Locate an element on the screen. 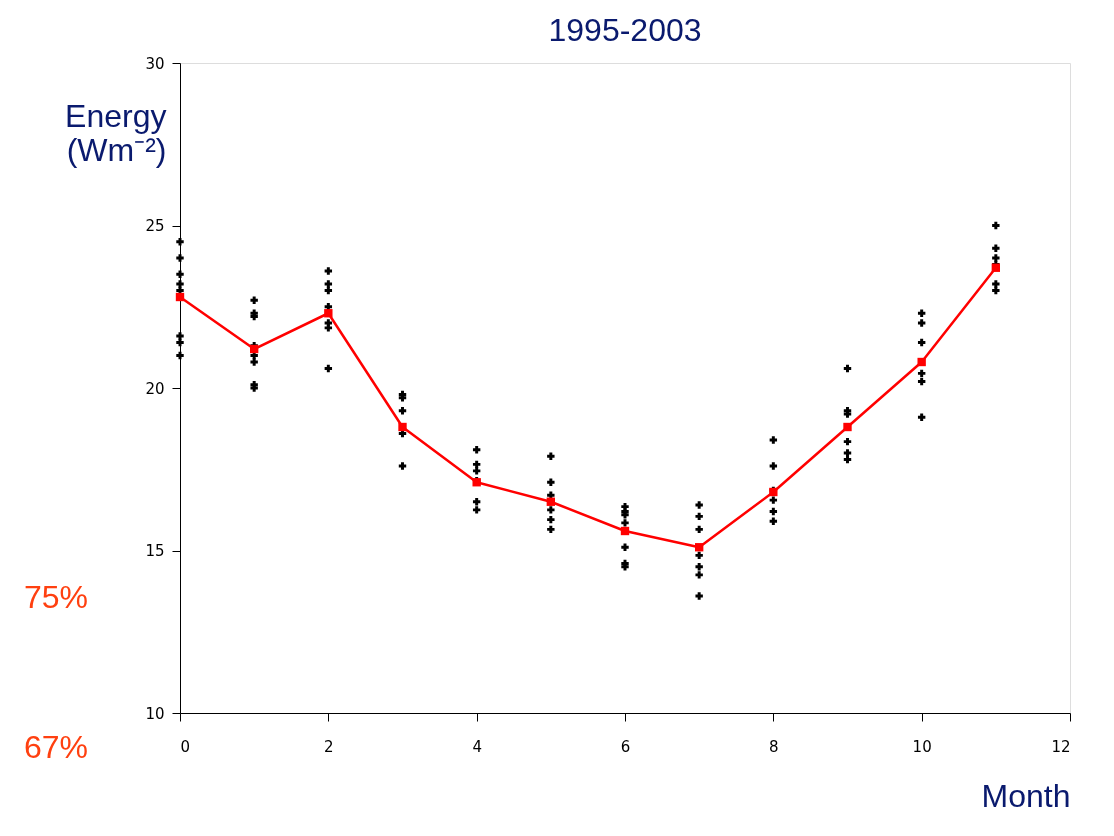 The width and height of the screenshot is (1114, 836). y-tick-label: 25 is located at coordinates (155, 226).